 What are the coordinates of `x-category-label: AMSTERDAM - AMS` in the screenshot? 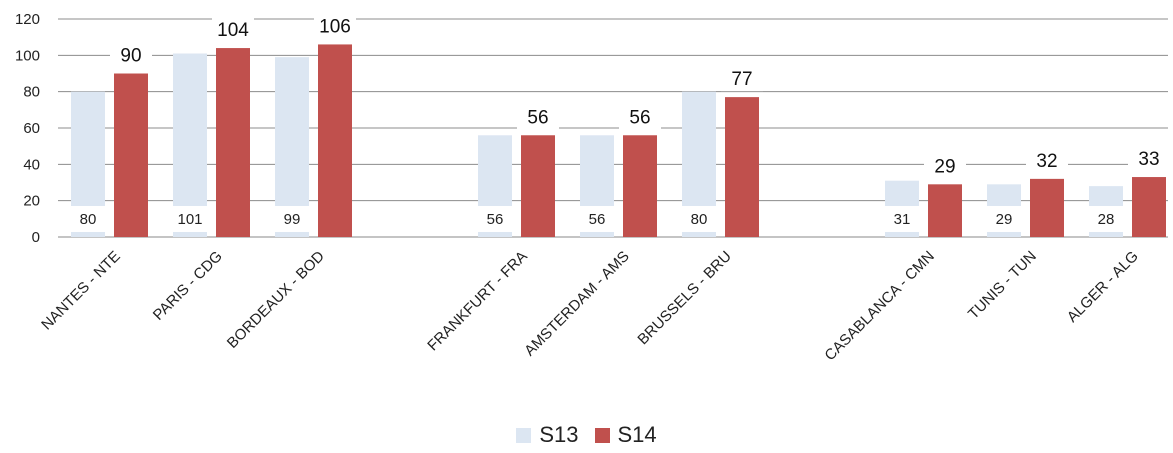 It's located at (577, 304).